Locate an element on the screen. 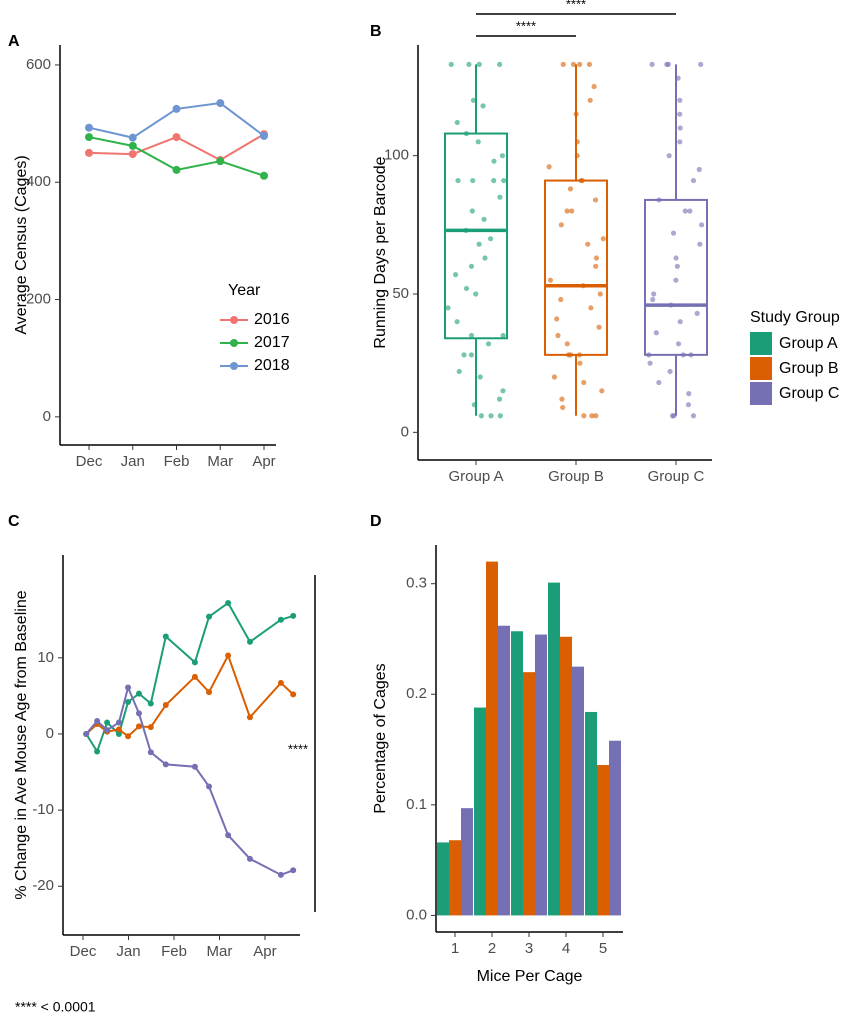 The height and width of the screenshot is (1019, 851). y-tick-label: 200 is located at coordinates (38, 299).